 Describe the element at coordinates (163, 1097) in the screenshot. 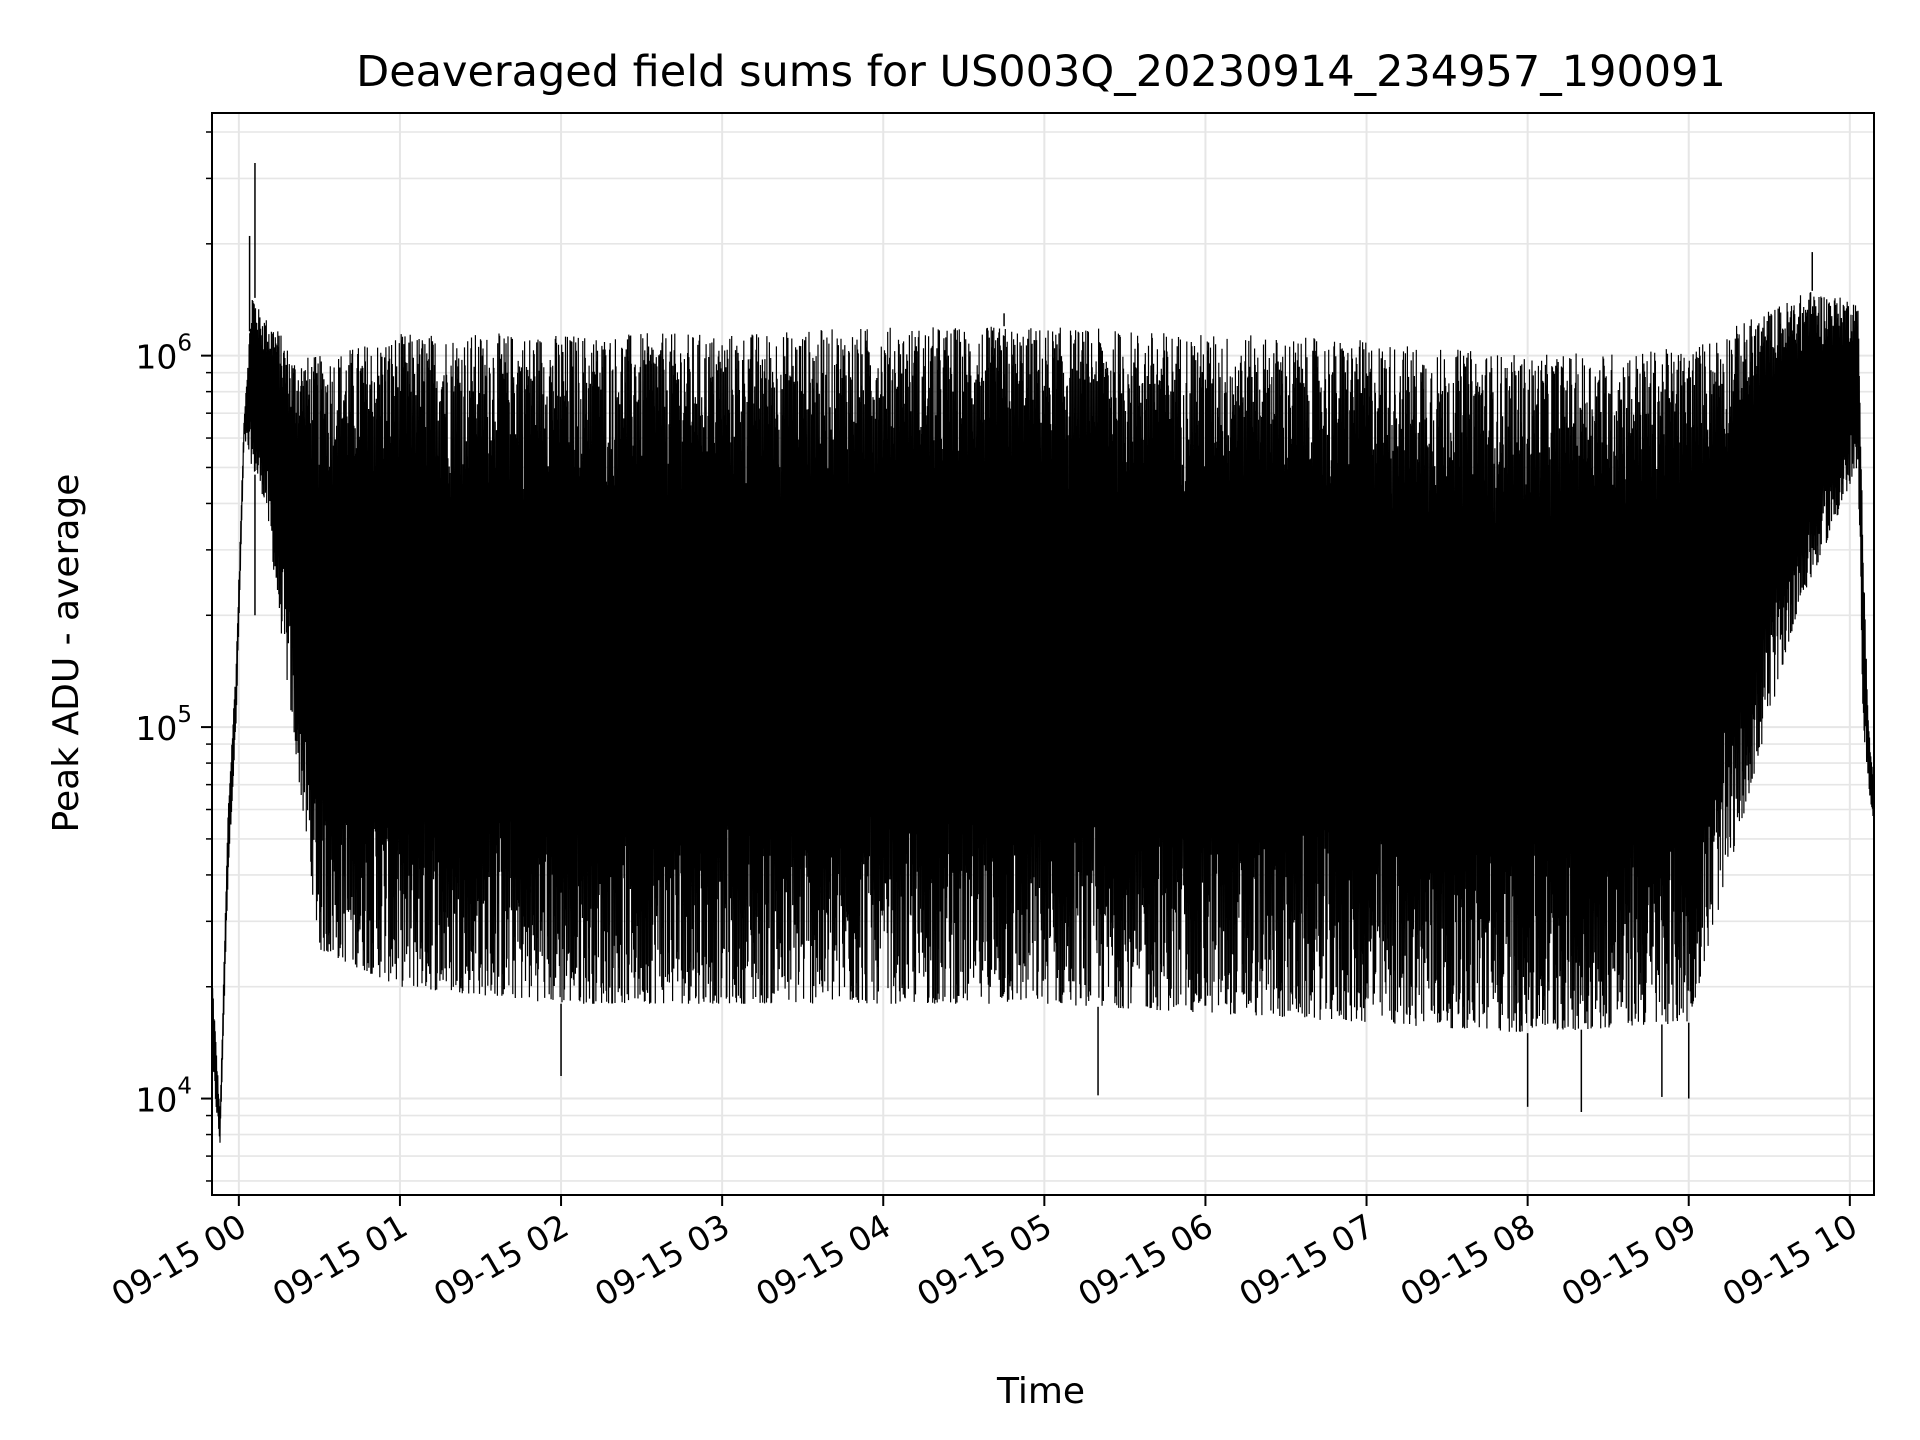

I see `y-tick-label: 10⁴` at that location.